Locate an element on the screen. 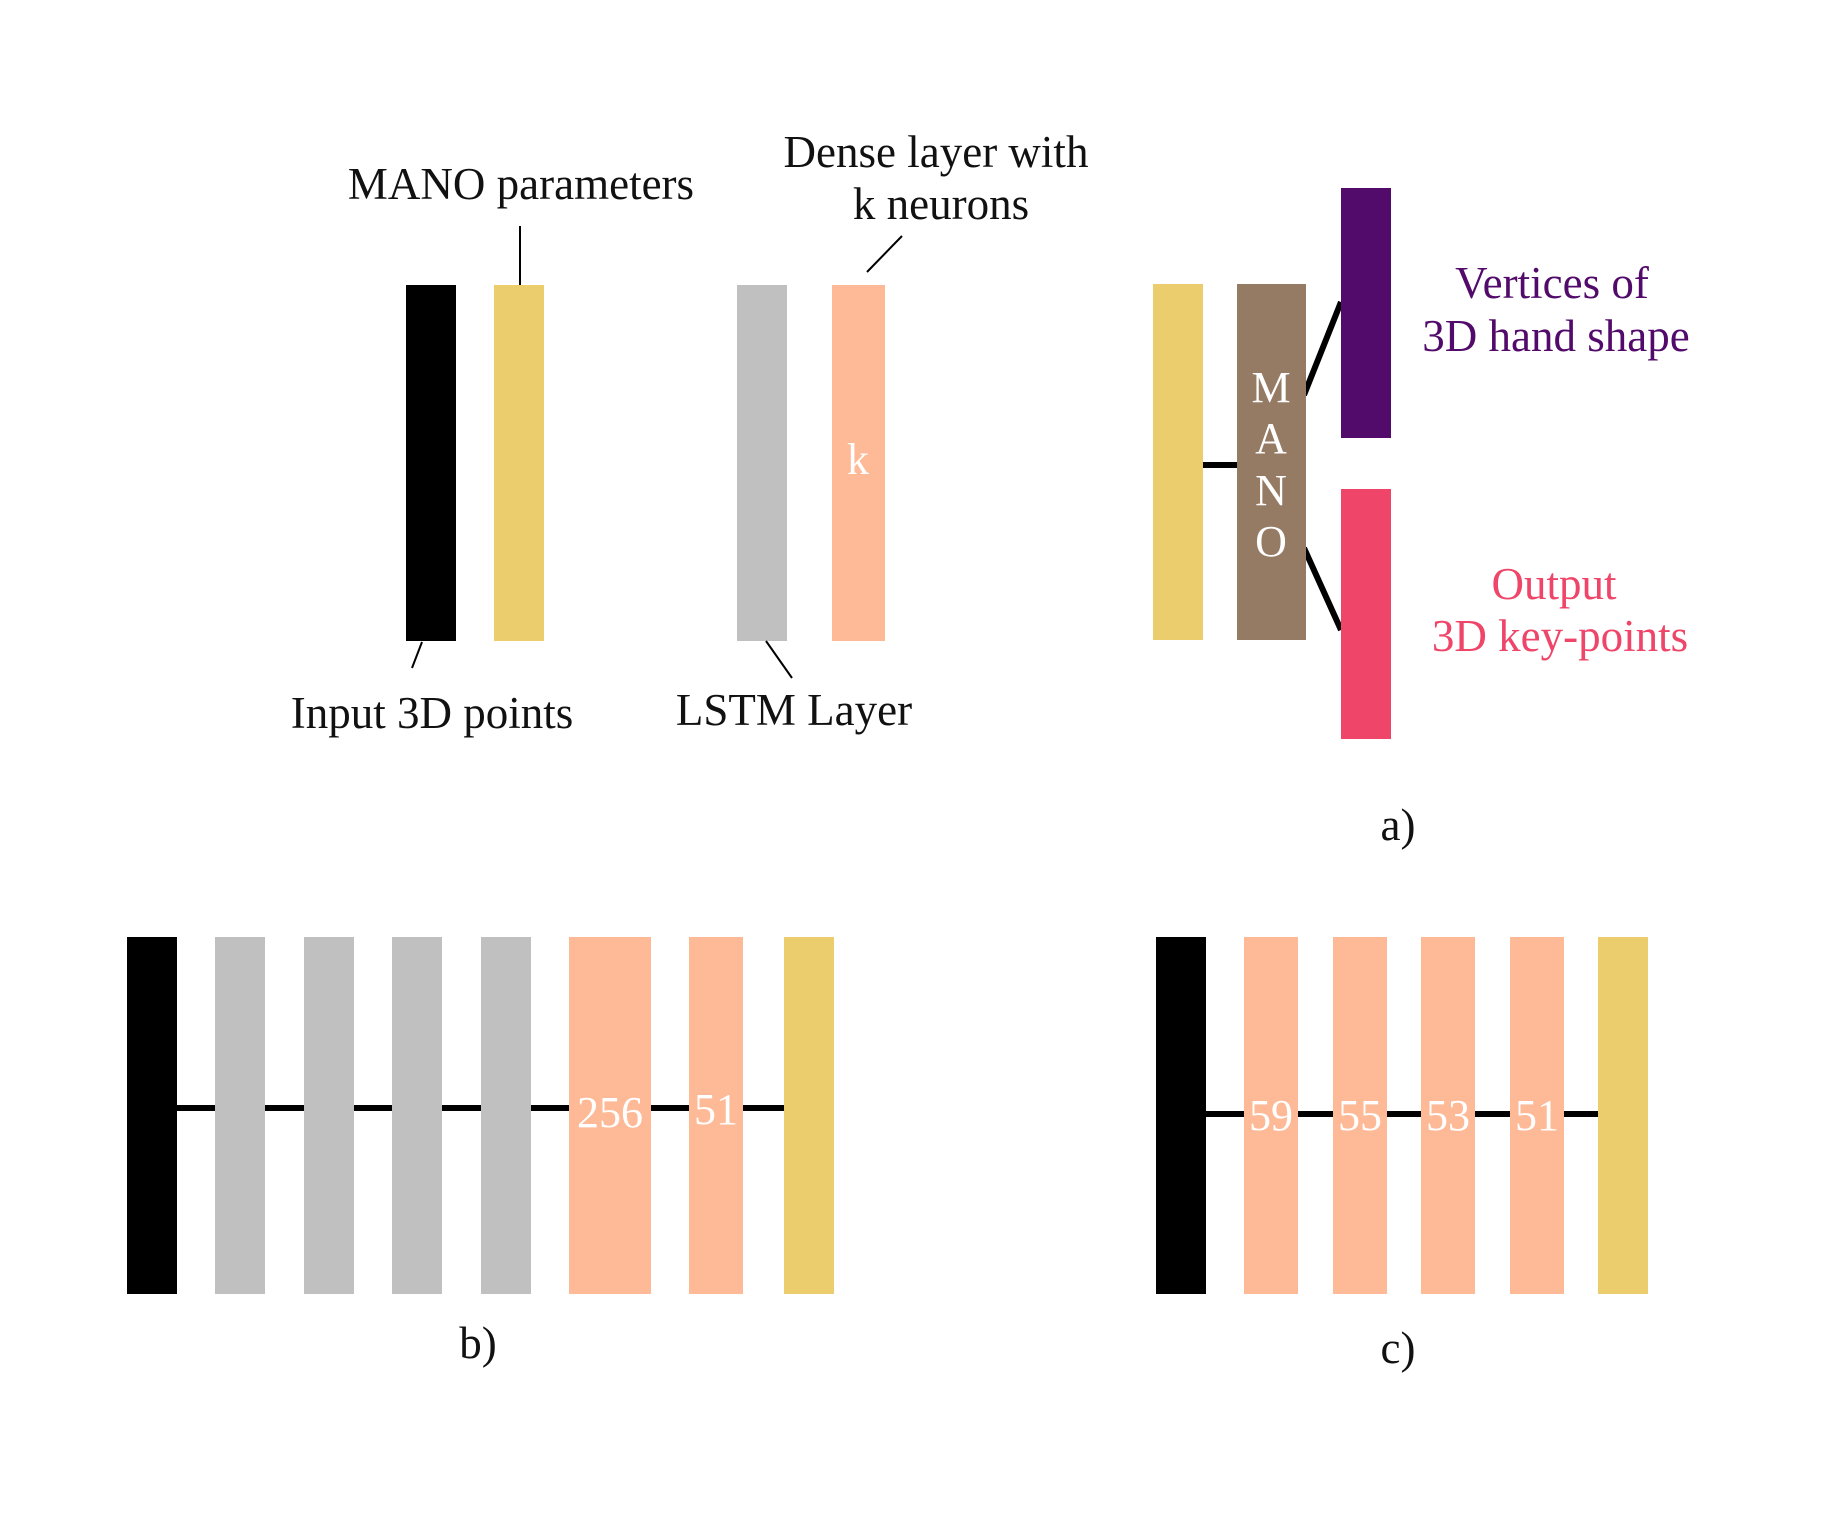  keypoints-label-line2: 3D key-points is located at coordinates (1560, 636).